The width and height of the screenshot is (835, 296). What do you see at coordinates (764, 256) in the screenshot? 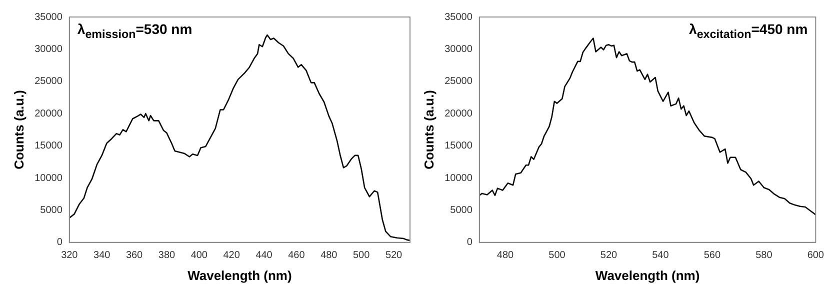
I see `x-tick-label: 580` at bounding box center [764, 256].